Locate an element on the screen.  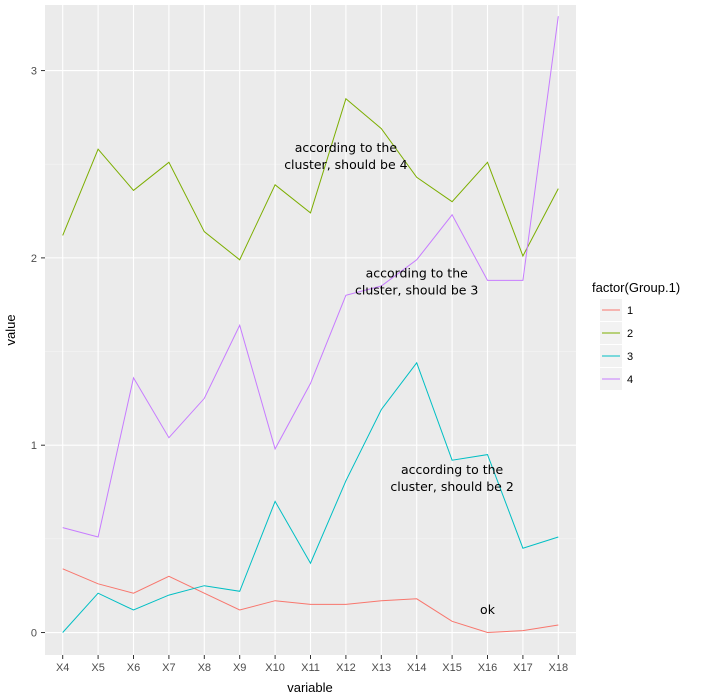
annotation-line: cluster, should be 3 is located at coordinates (416, 289).